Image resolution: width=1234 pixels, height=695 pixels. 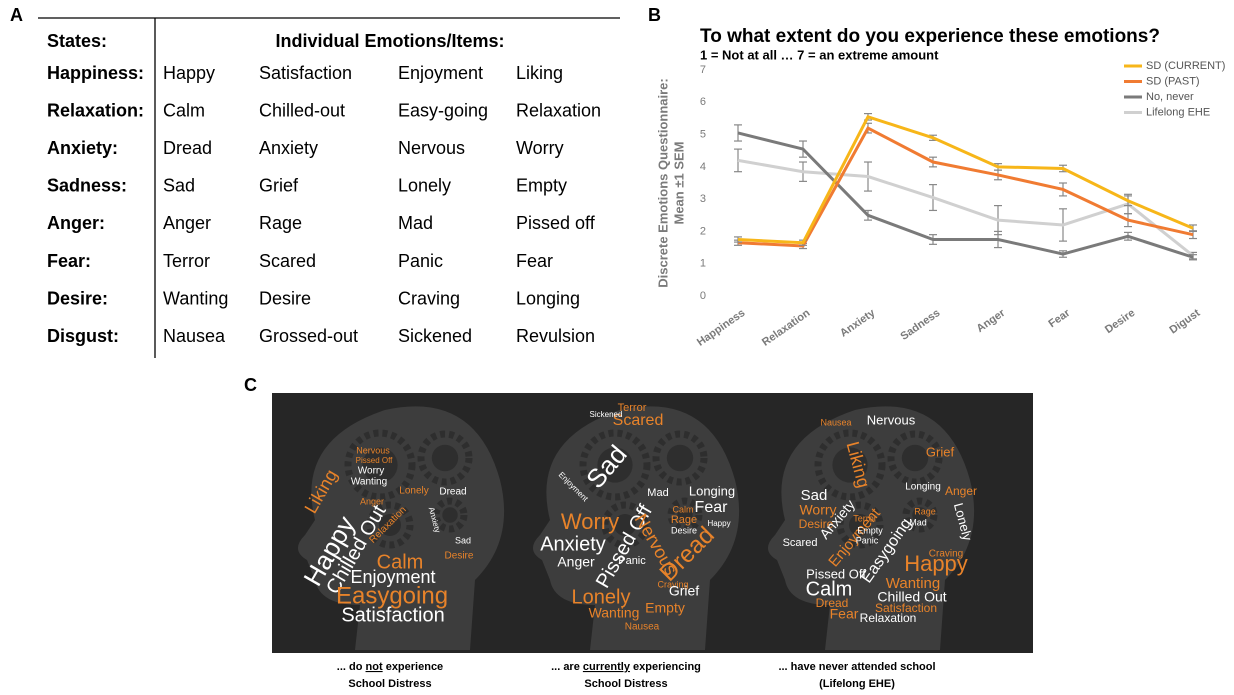 What do you see at coordinates (703, 134) in the screenshot?
I see `y-tick-label: 5` at bounding box center [703, 134].